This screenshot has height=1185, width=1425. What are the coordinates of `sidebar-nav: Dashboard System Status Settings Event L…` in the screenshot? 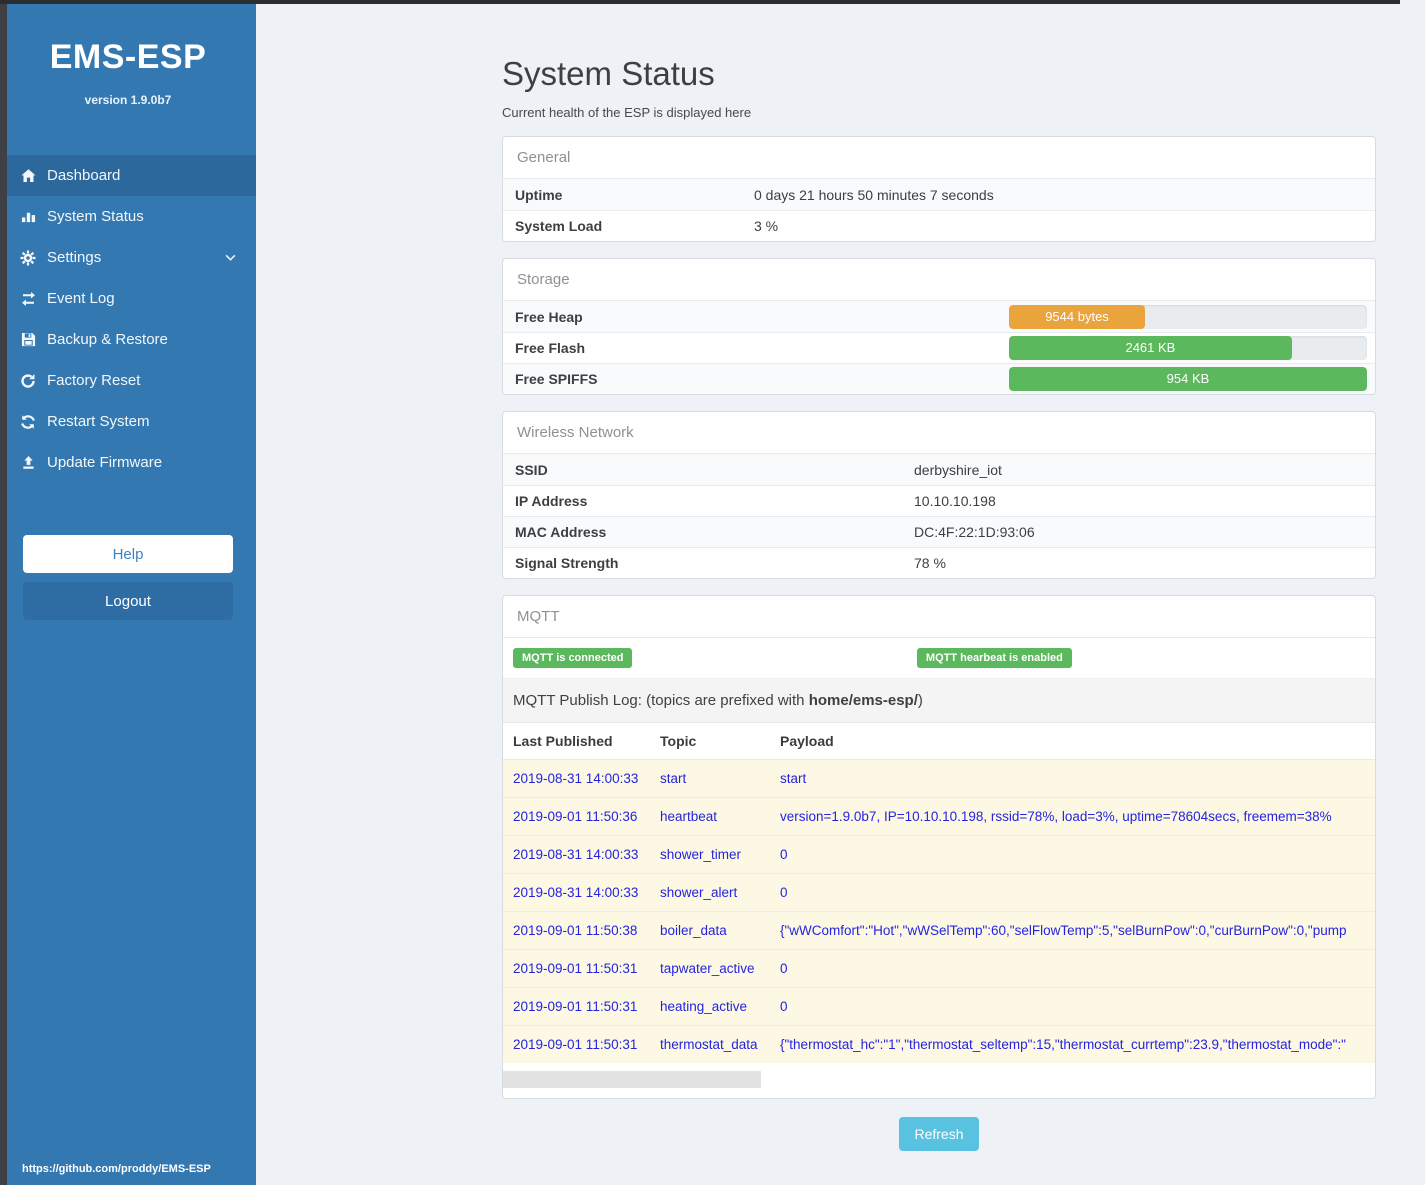 It's located at (128, 319).